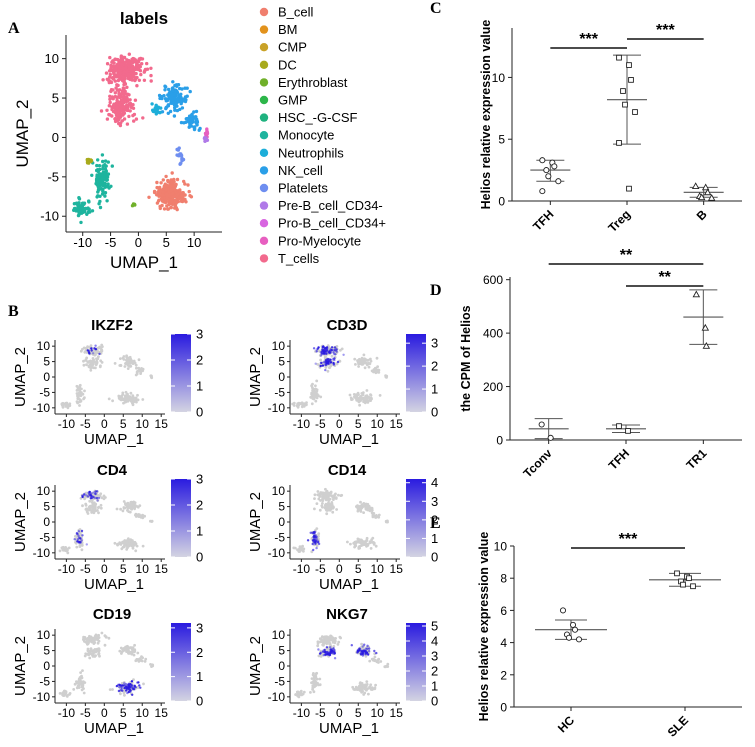 The height and width of the screenshot is (747, 755). Describe the element at coordinates (303, 188) in the screenshot. I see `legend-label: Platelets` at that location.